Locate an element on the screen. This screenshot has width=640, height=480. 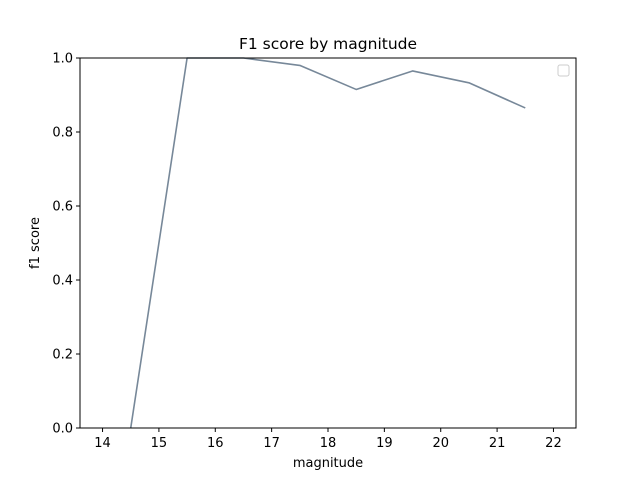
legend-box is located at coordinates (563, 70).